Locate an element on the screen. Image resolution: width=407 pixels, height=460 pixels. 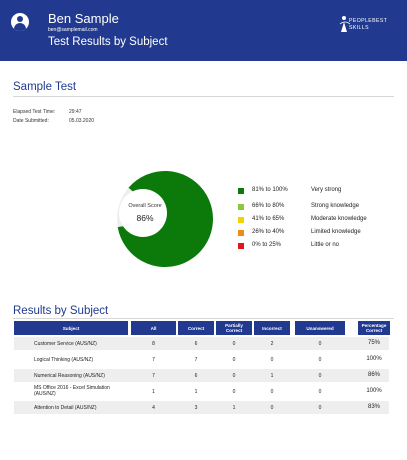
candidate-email: ben@samplemail.com is located at coordinates (73, 30).